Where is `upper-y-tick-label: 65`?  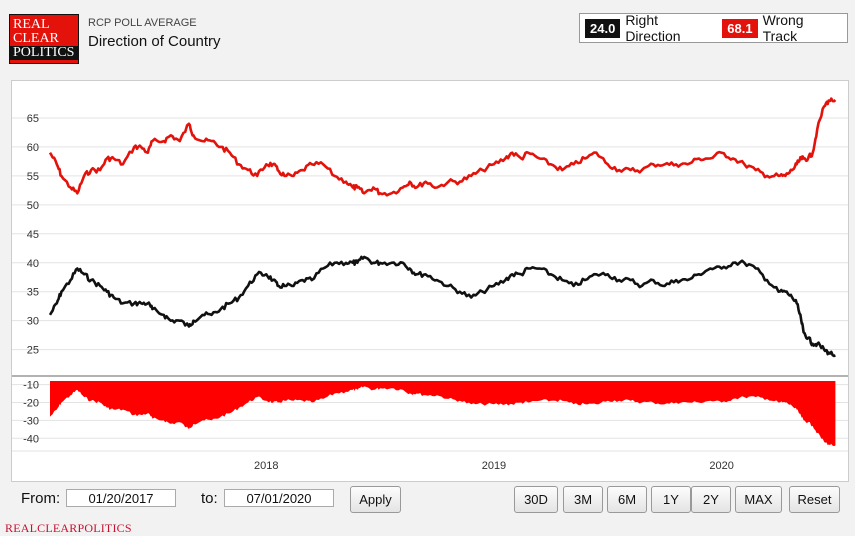 upper-y-tick-label: 65 is located at coordinates (33, 119).